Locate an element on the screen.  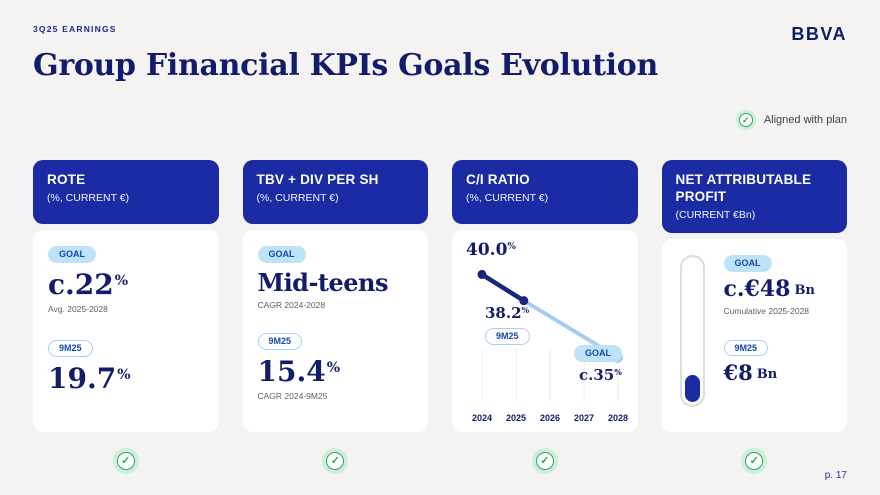
goal-value: c.€48 Bn is located at coordinates (769, 288).